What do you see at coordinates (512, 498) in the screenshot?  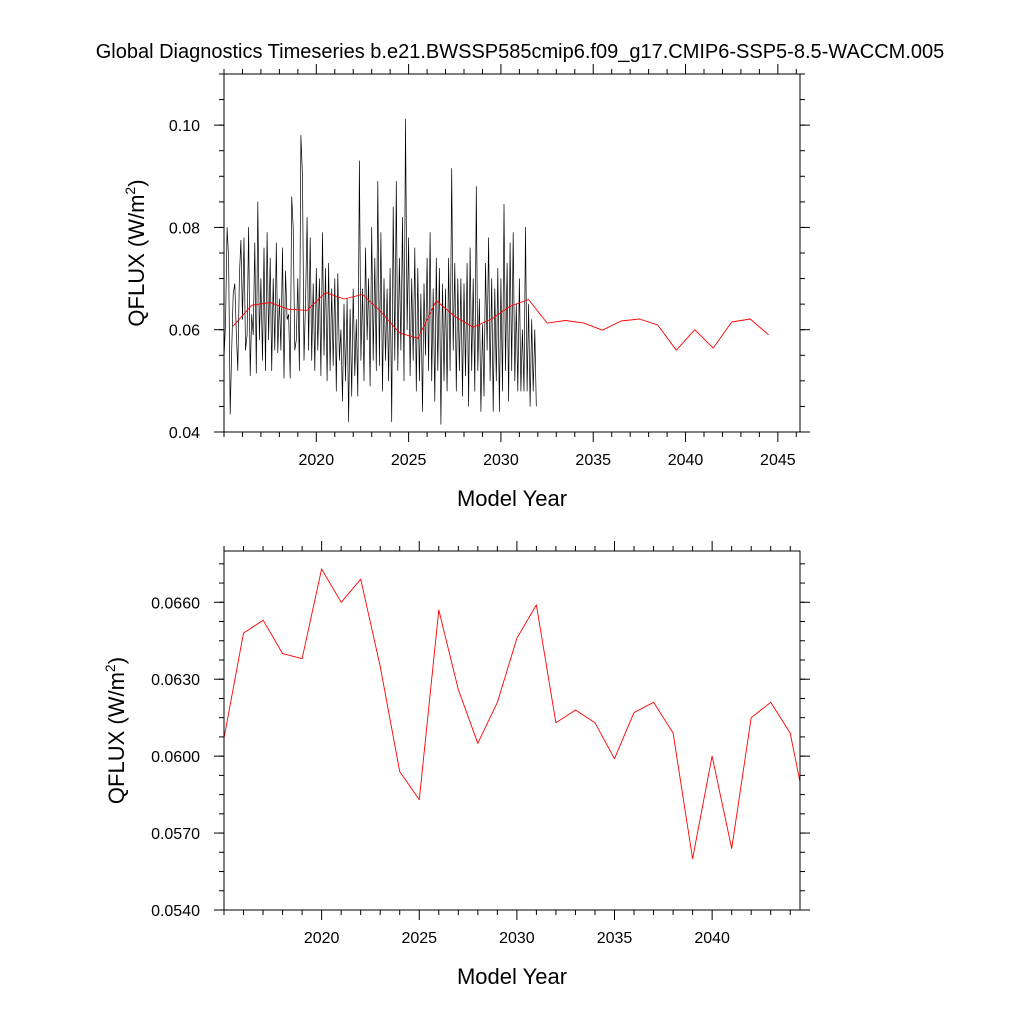 I see `top-x-axis-title: Model Year` at bounding box center [512, 498].